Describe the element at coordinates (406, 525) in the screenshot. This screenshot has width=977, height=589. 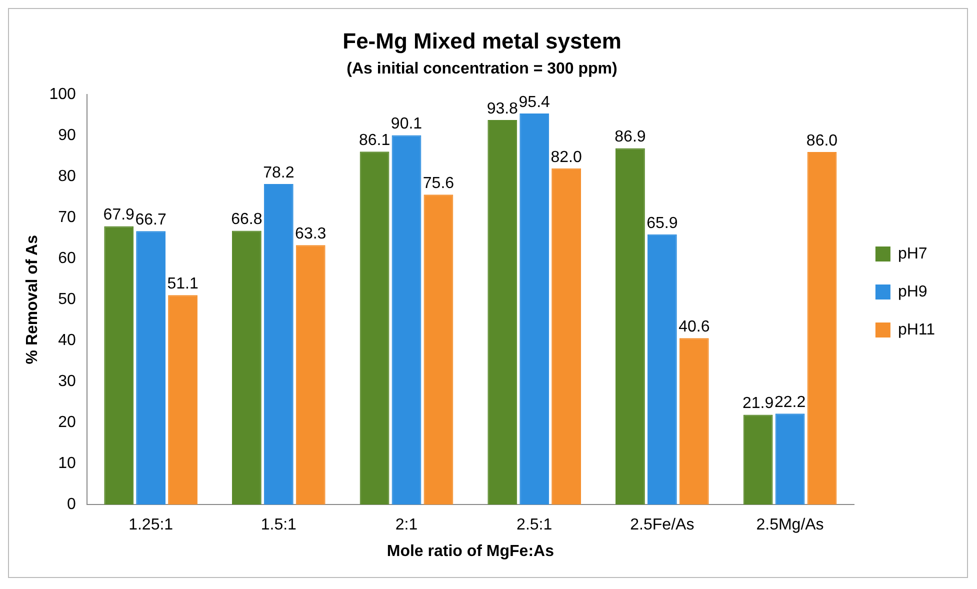
I see `x-tick-label: 2:1` at that location.